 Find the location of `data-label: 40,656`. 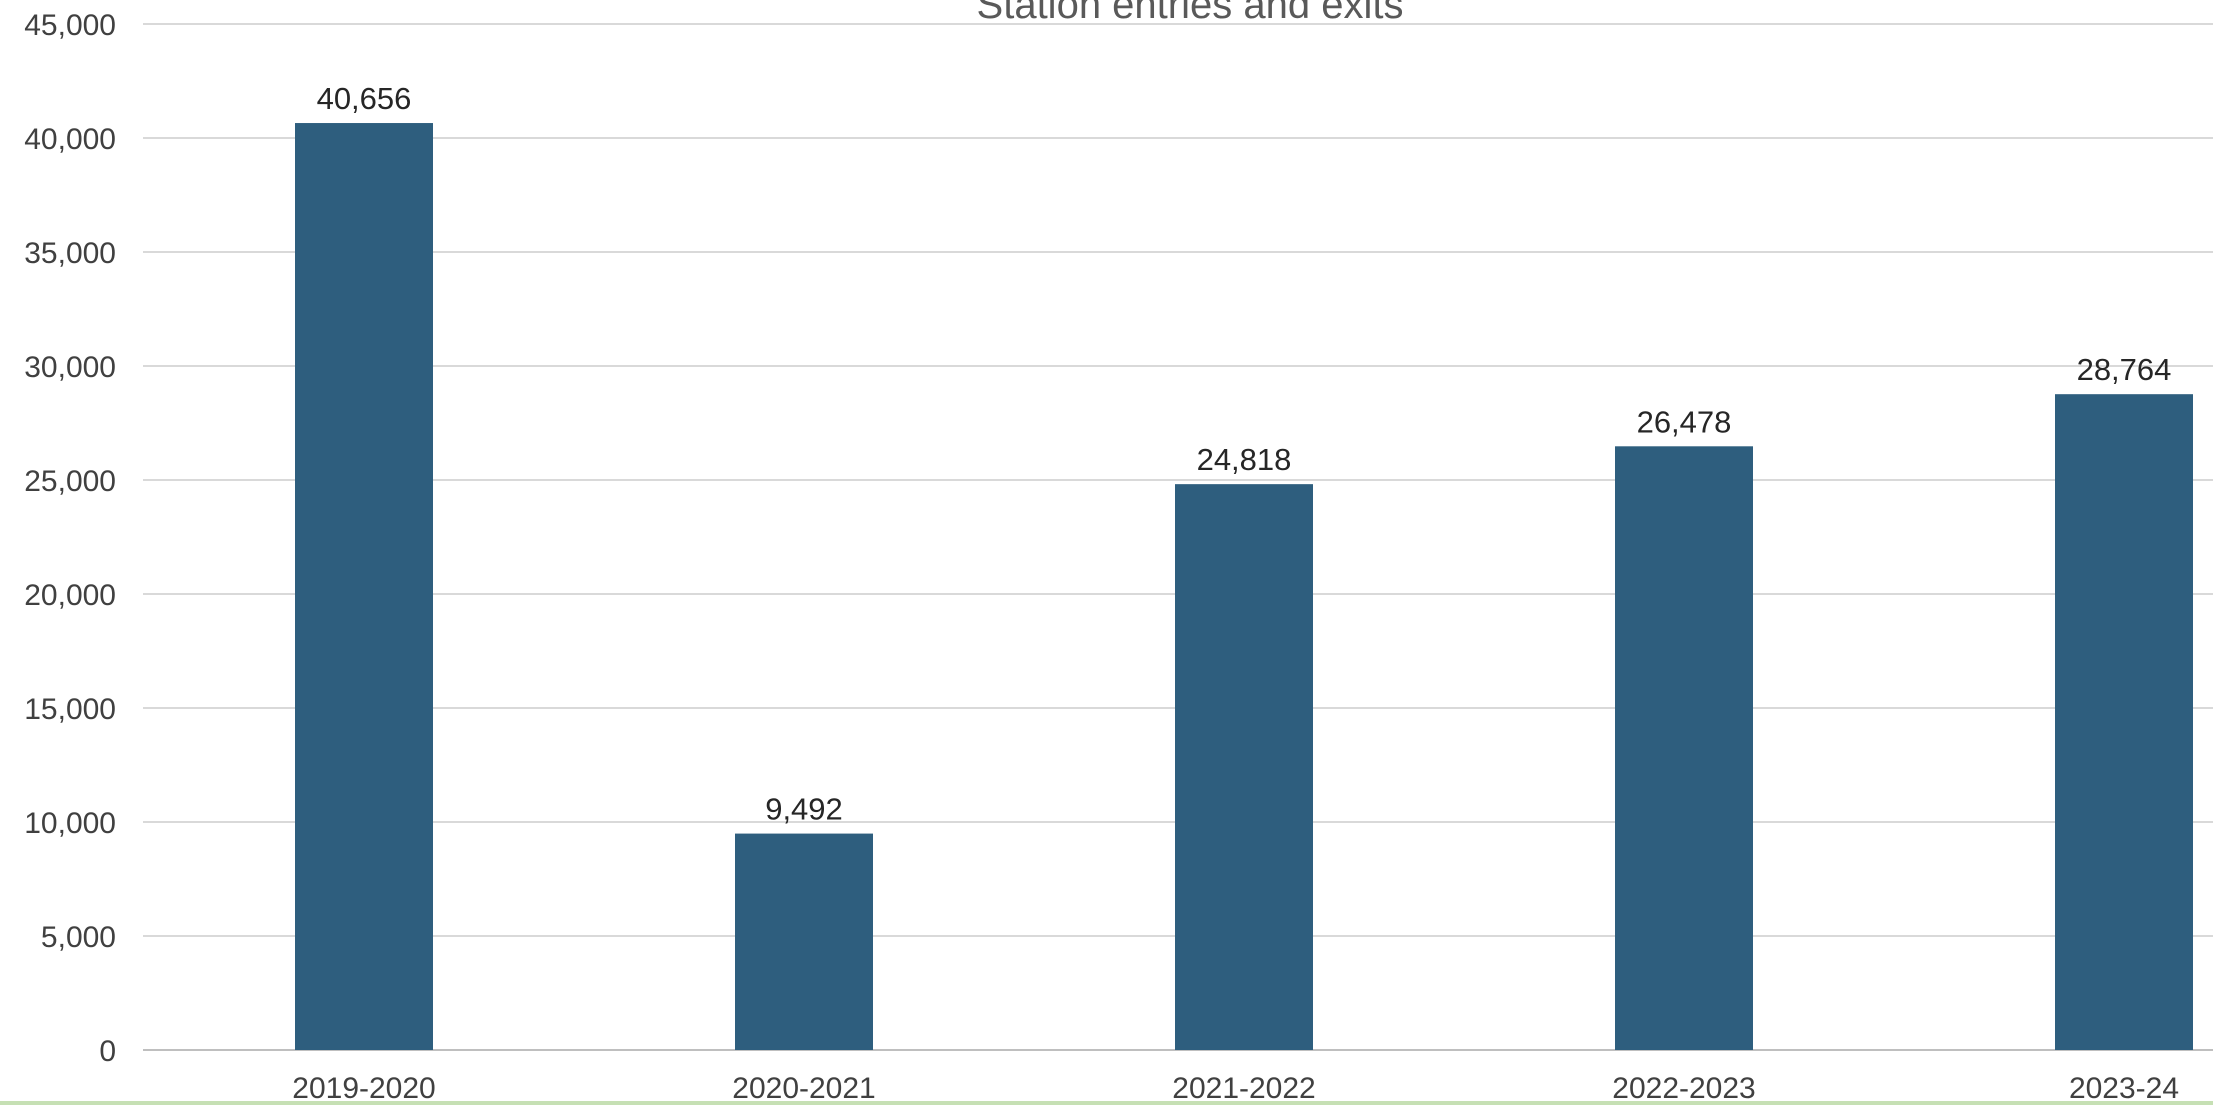

data-label: 40,656 is located at coordinates (364, 98).